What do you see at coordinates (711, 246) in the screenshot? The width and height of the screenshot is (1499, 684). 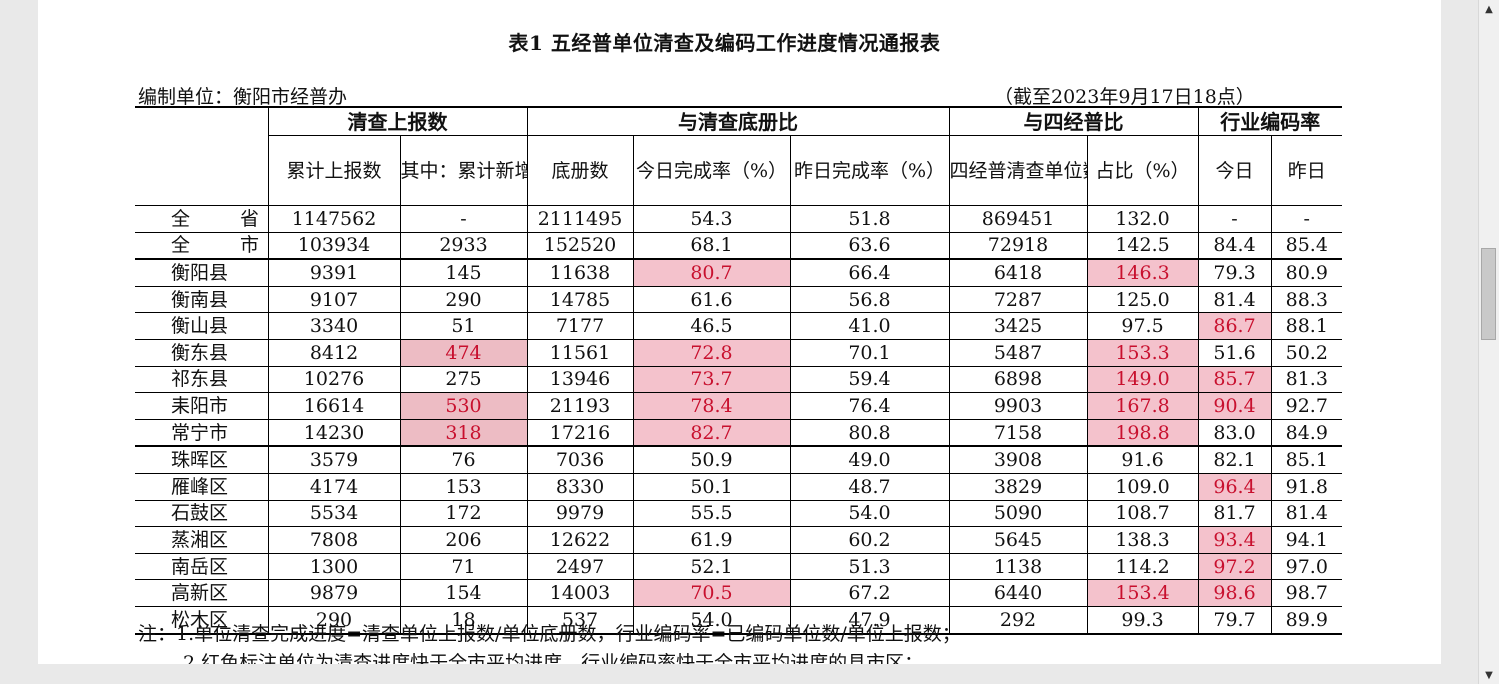 I see `cell-today-rate: 68.1` at bounding box center [711, 246].